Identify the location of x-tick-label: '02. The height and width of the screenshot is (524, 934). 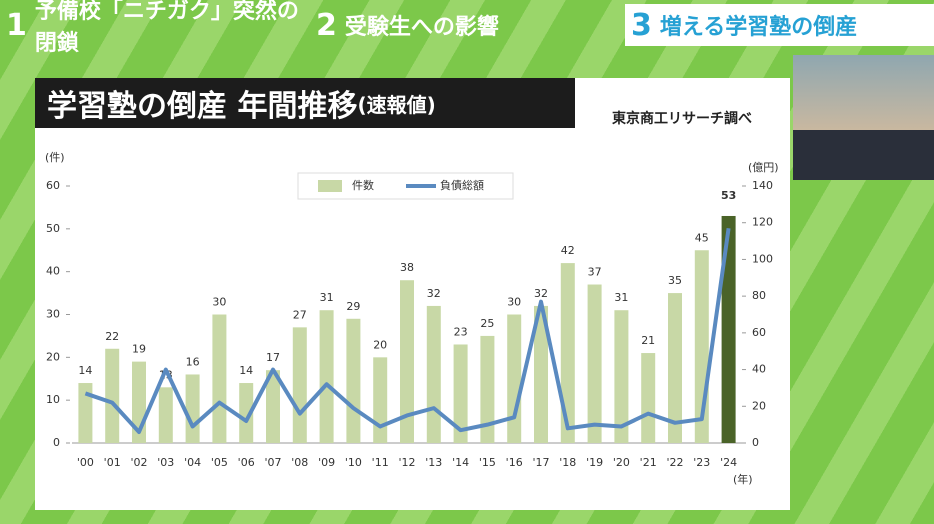
(138, 462).